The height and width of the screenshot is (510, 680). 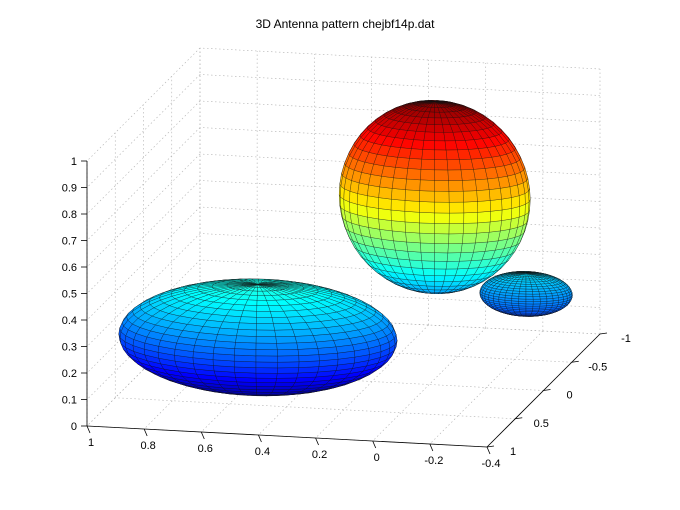 What do you see at coordinates (345, 24) in the screenshot?
I see `chart-title: 3D Antenna pattern chejbf14p.dat` at bounding box center [345, 24].